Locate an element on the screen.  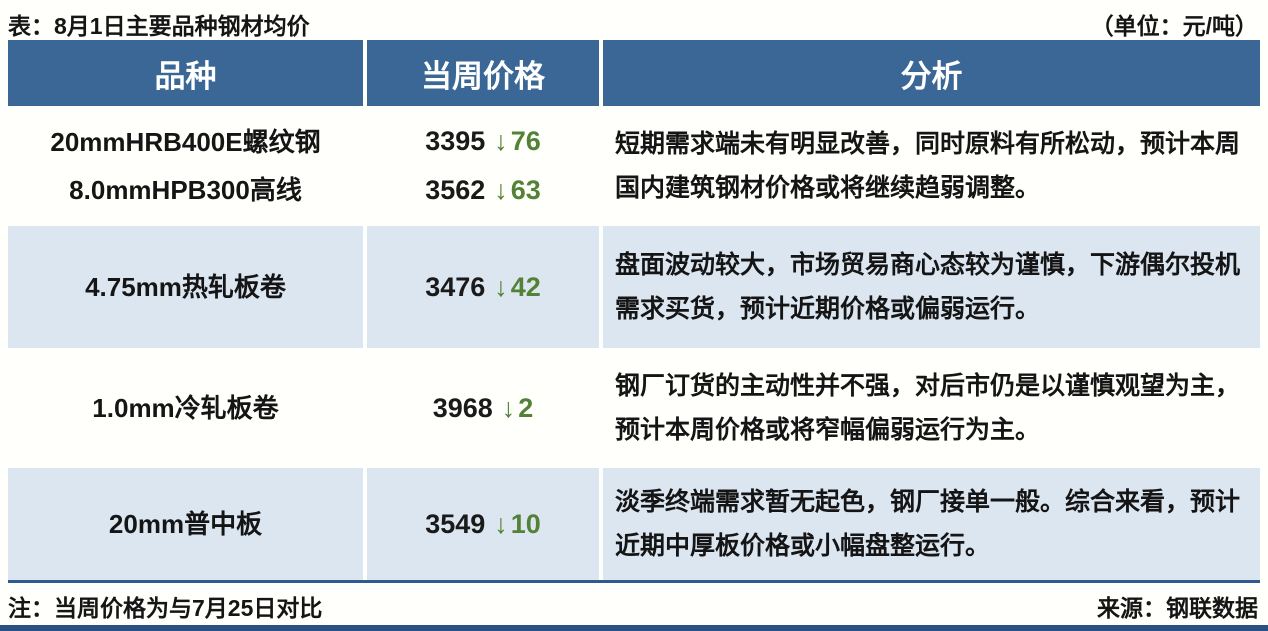
price-change: 76 is located at coordinates (525, 141).